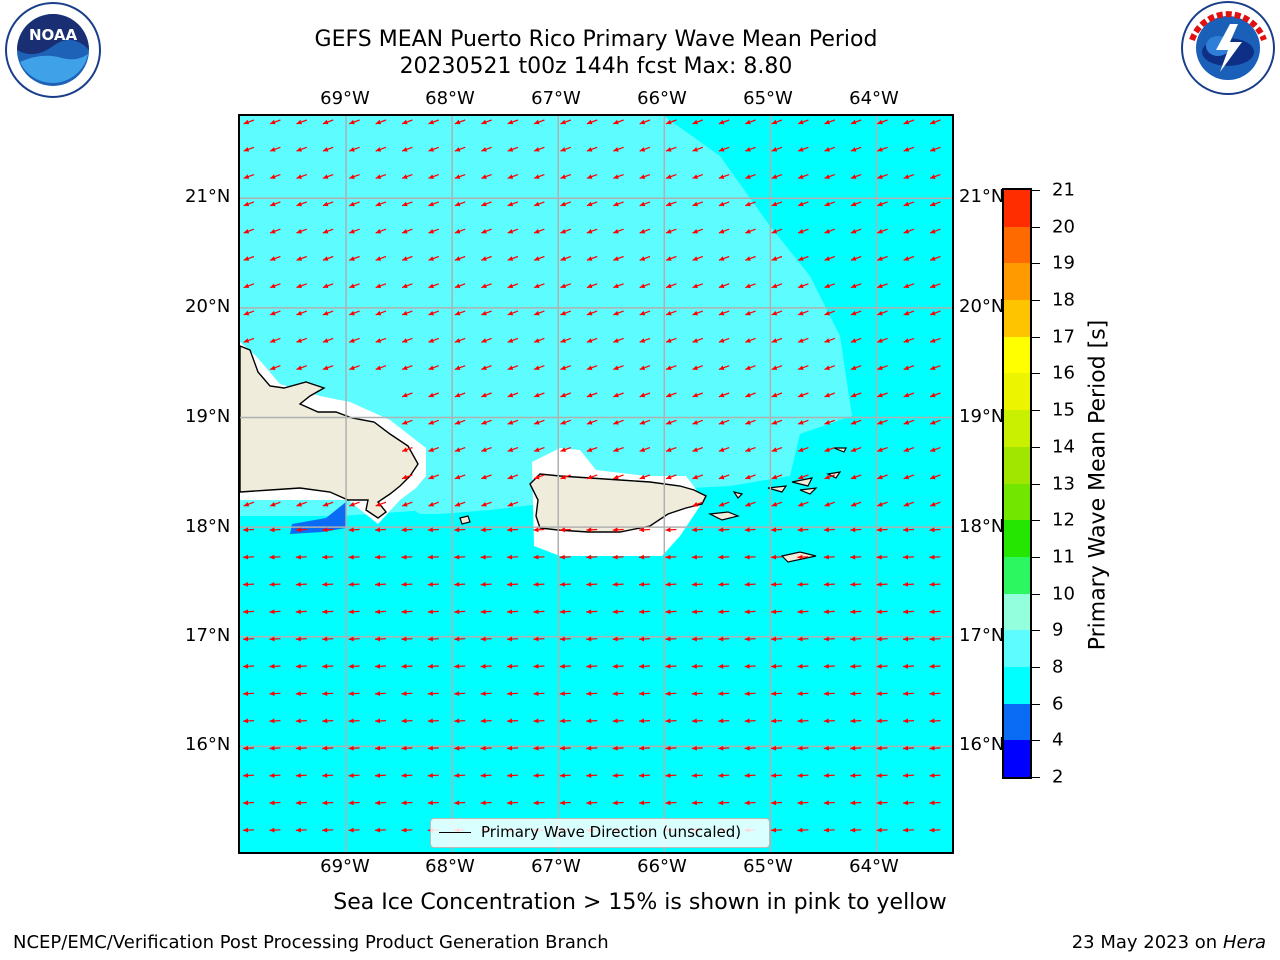 The width and height of the screenshot is (1280, 960). Describe the element at coordinates (1036, 741) in the screenshot. I see `colorbar-tick-mark` at that location.